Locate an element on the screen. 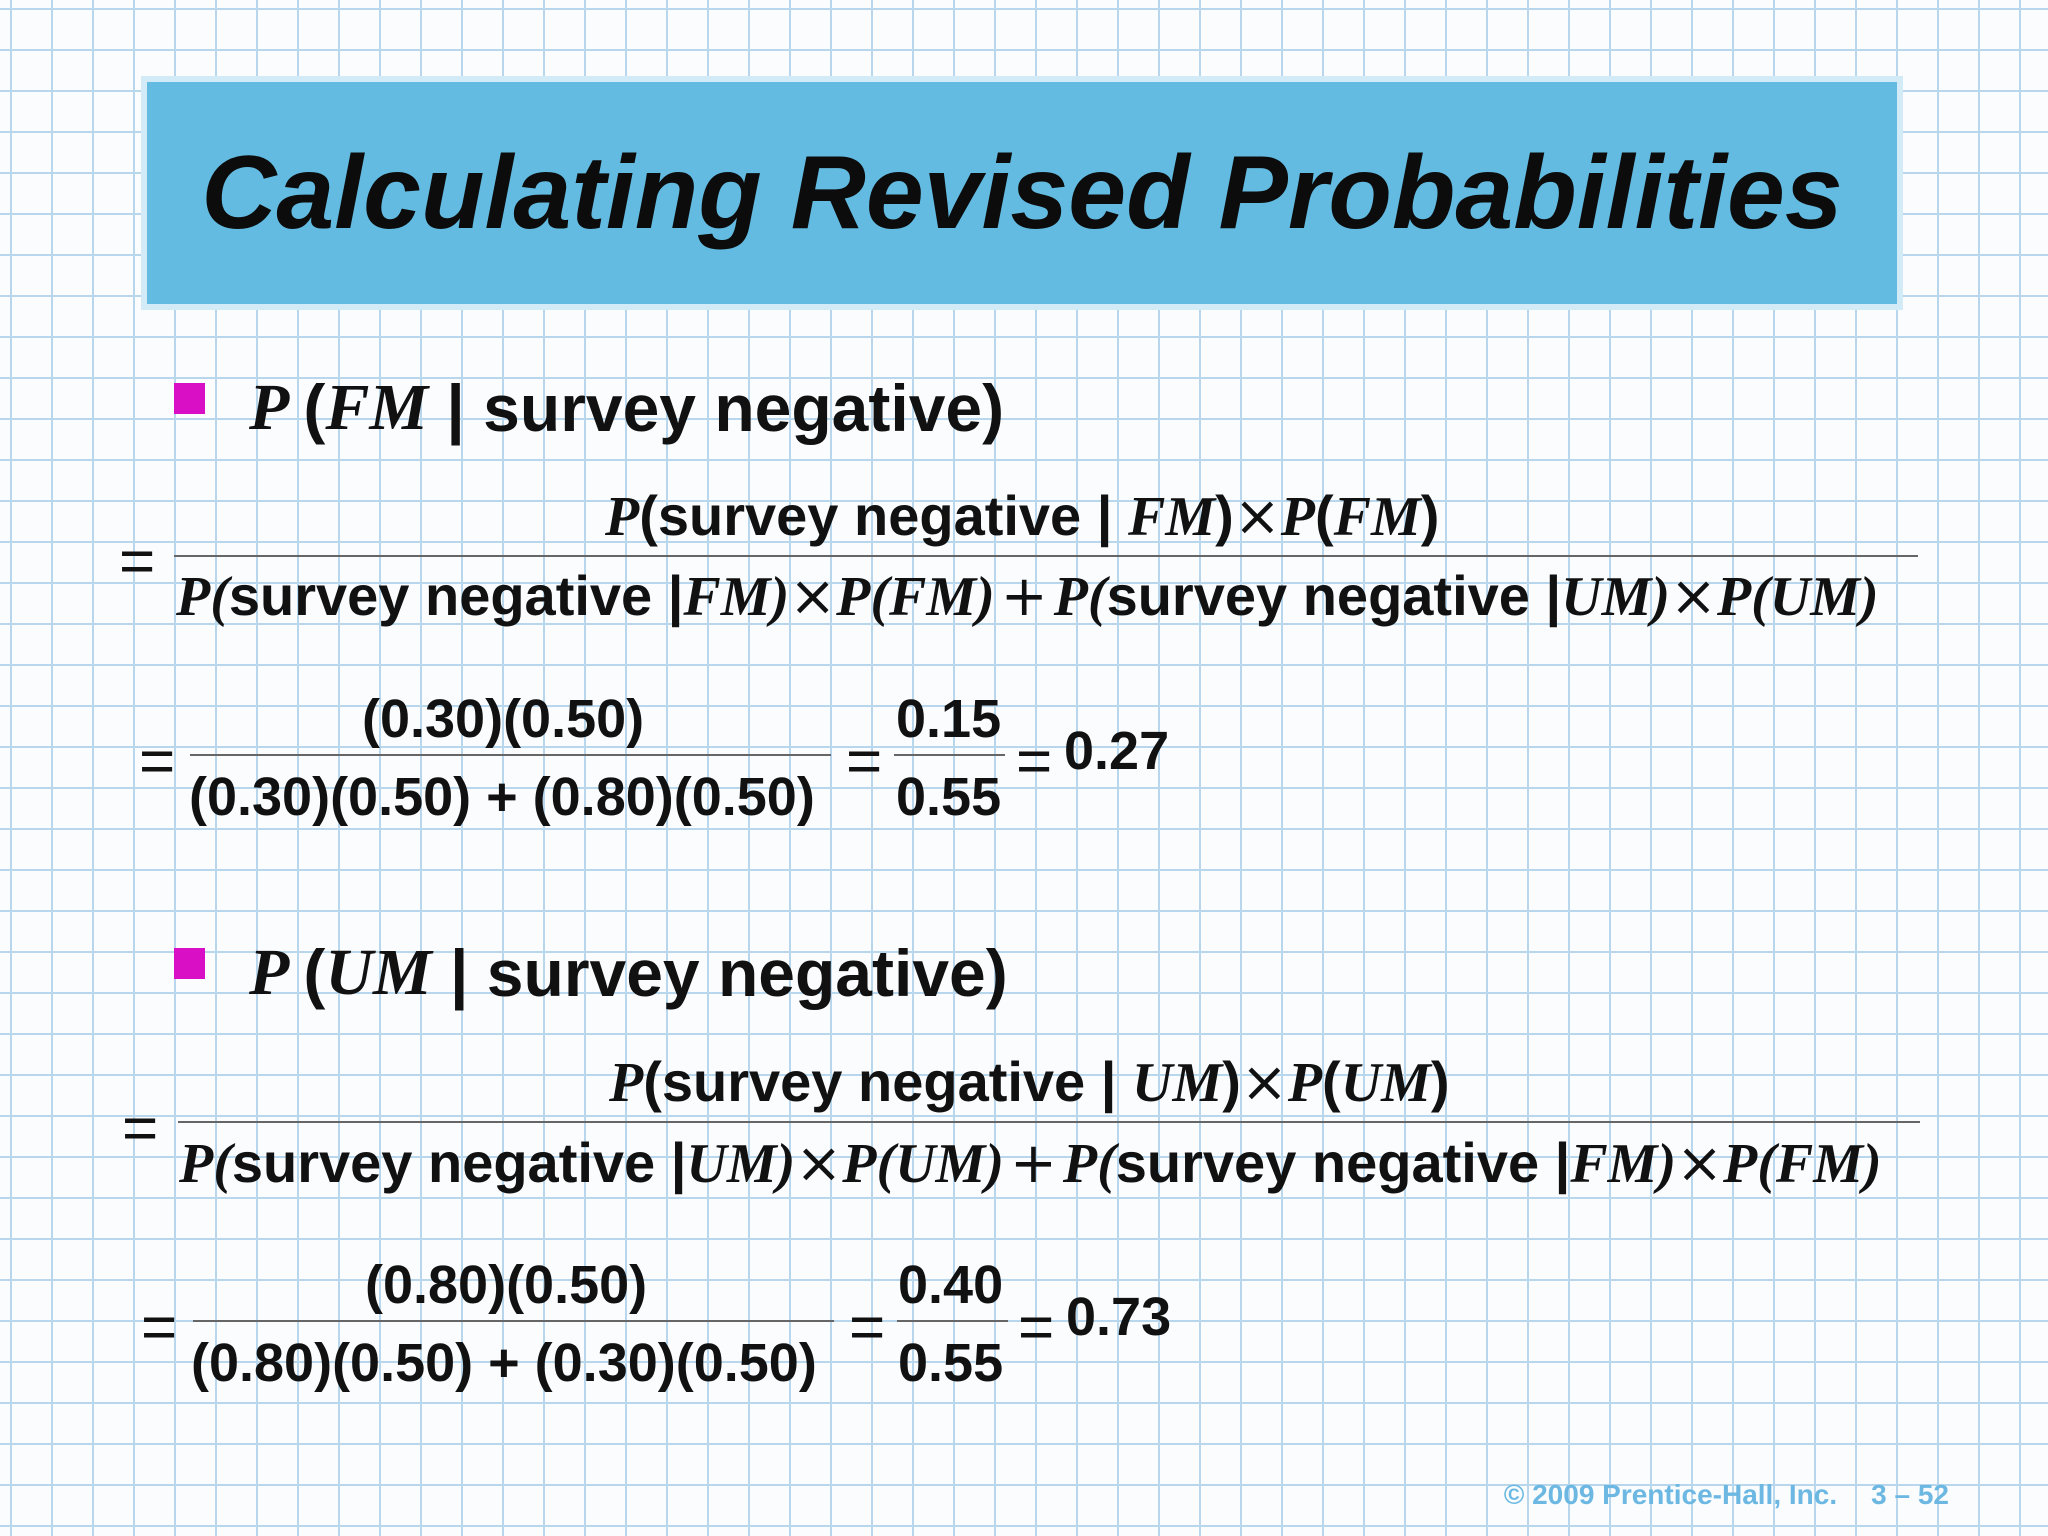  formula-numerator: P(survey negative | UM)×P(UM) is located at coordinates (1029, 1083).